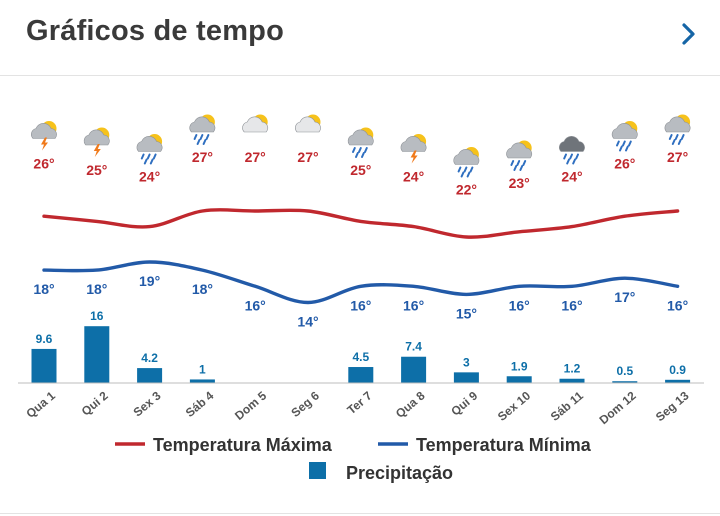  What do you see at coordinates (361, 282) in the screenshot?
I see `min-temp-line` at bounding box center [361, 282].